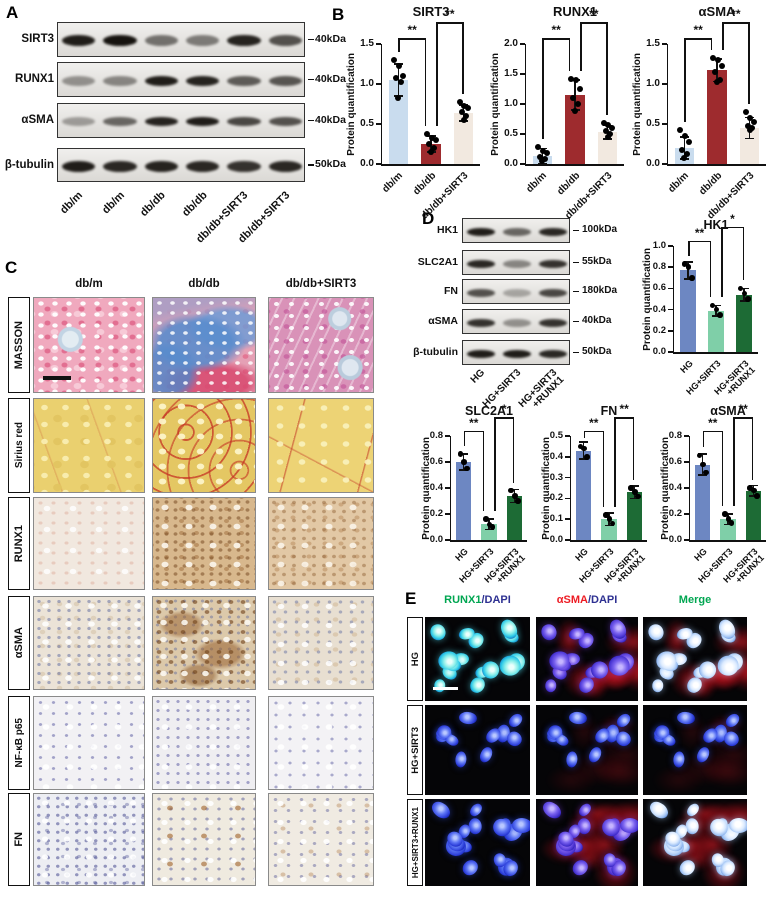 This screenshot has height=903, width=774. I want to click on fluorescence-row-label-text: HG+SIRT3, so click(415, 750).